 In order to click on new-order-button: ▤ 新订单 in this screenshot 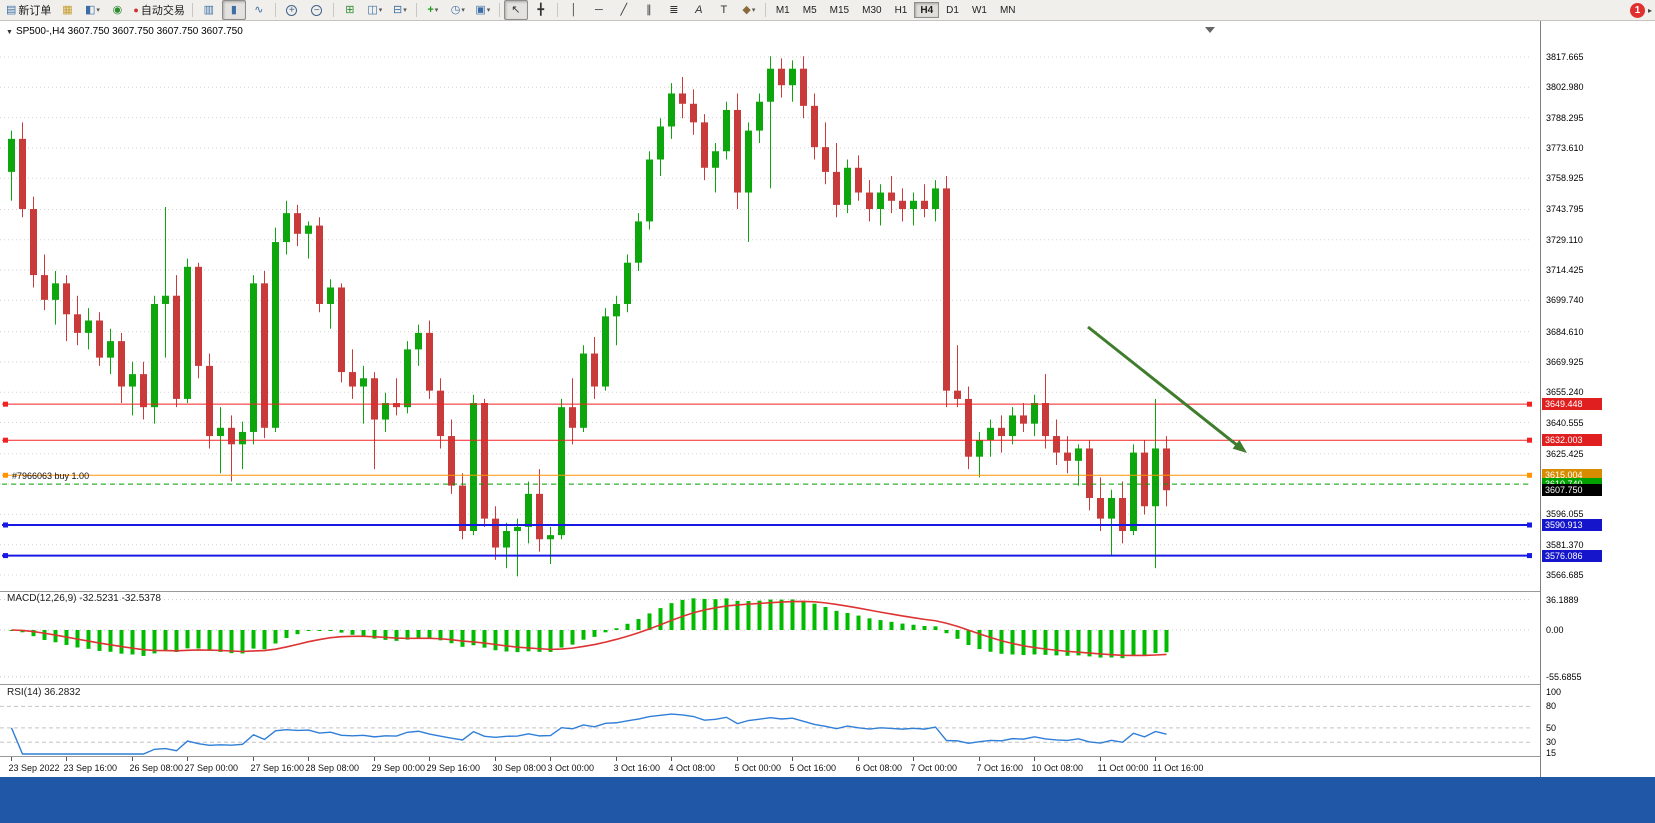, I will do `click(28, 10)`.